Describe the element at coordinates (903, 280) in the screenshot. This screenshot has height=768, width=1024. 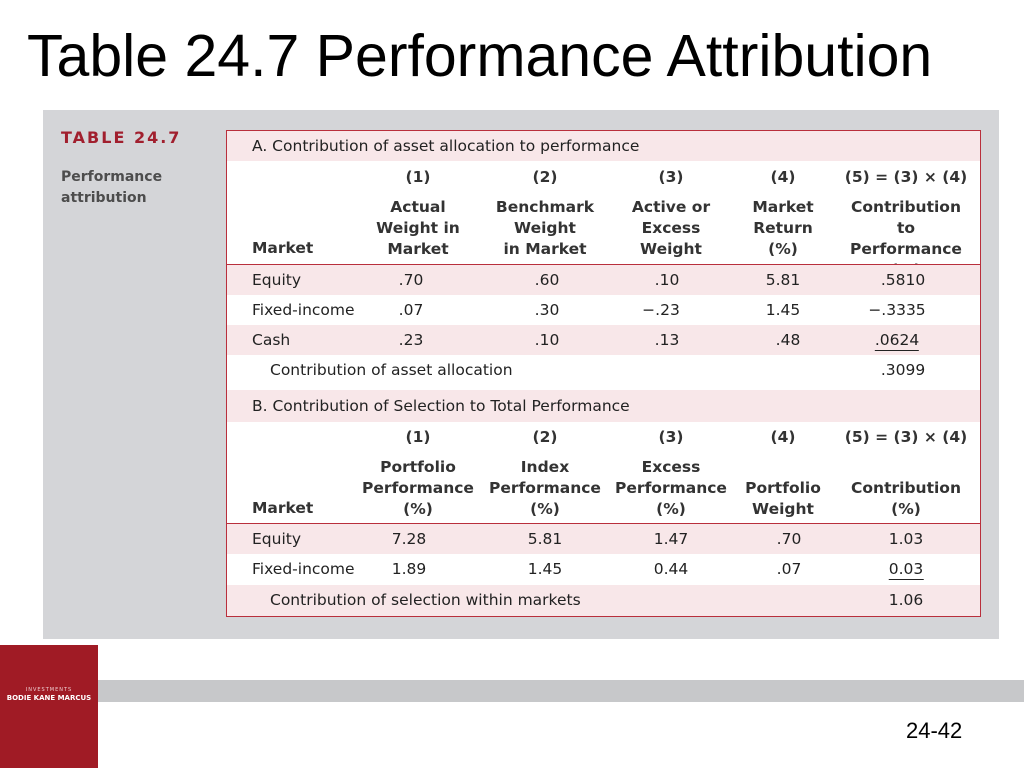
I see `table-cell: .5810` at that location.